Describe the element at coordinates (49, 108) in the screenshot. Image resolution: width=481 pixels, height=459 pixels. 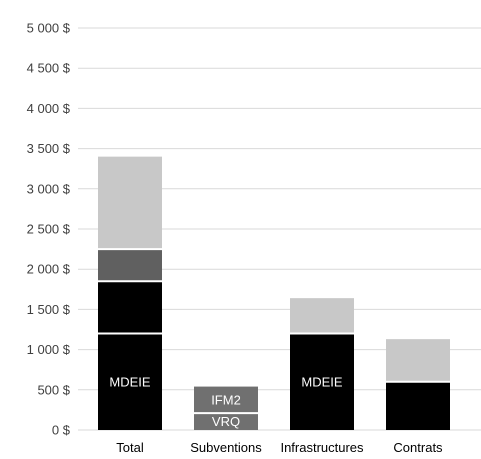
I see `y-tick-label: 4 000 $` at that location.